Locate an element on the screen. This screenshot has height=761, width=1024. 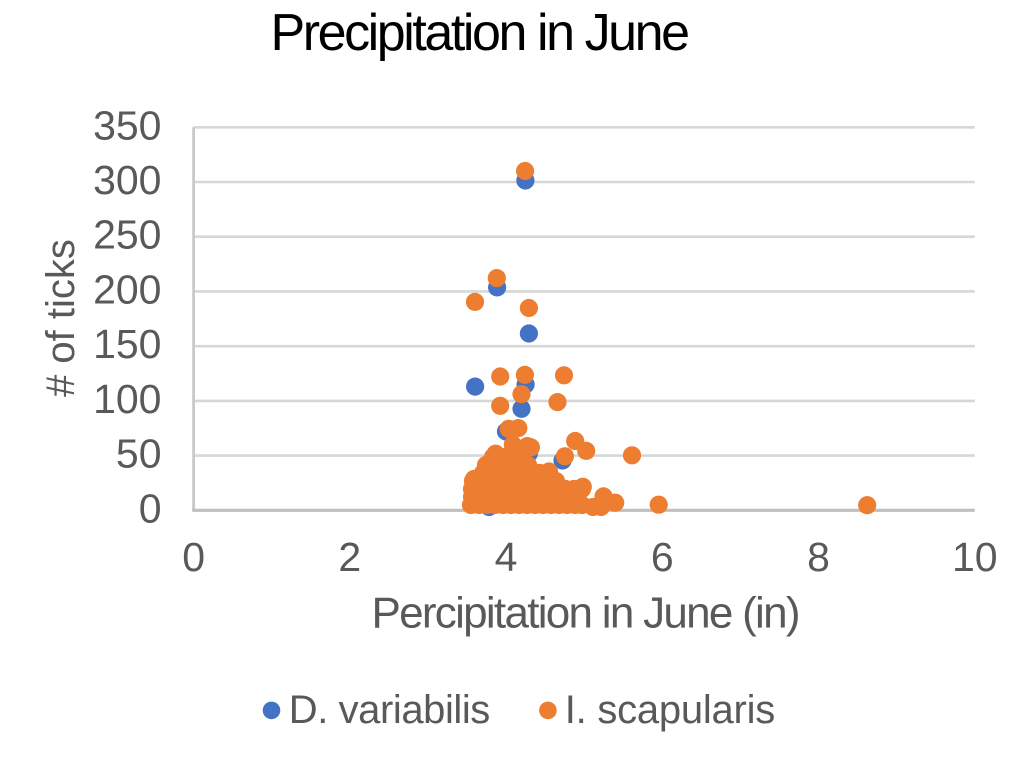
svg-text: 4 is located at coordinates (506, 557).